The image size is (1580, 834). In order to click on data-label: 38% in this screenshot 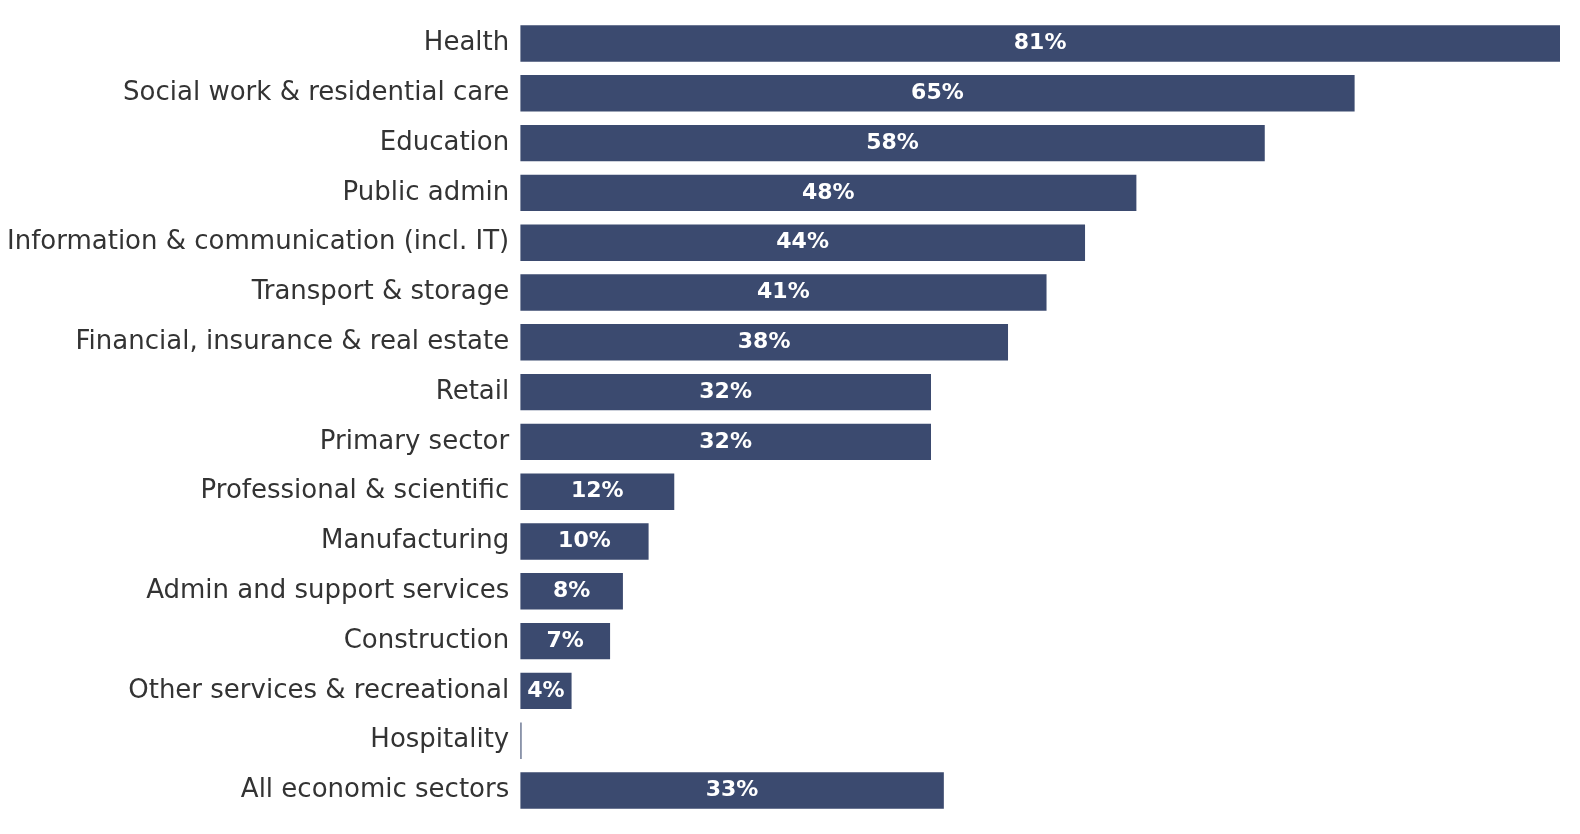, I will do `click(764, 341)`.